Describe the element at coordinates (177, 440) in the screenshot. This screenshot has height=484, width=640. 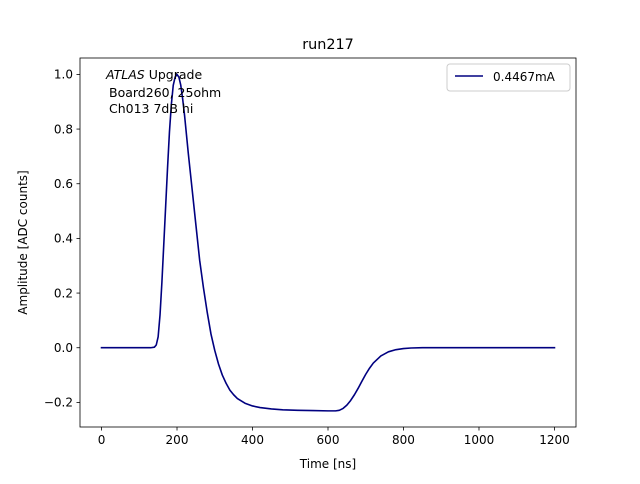
I see `x-tick-label: 200` at that location.